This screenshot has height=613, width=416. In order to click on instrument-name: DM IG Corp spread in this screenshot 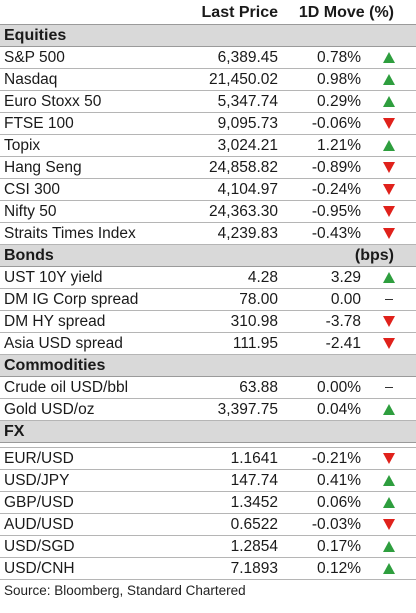, I will do `click(71, 299)`.